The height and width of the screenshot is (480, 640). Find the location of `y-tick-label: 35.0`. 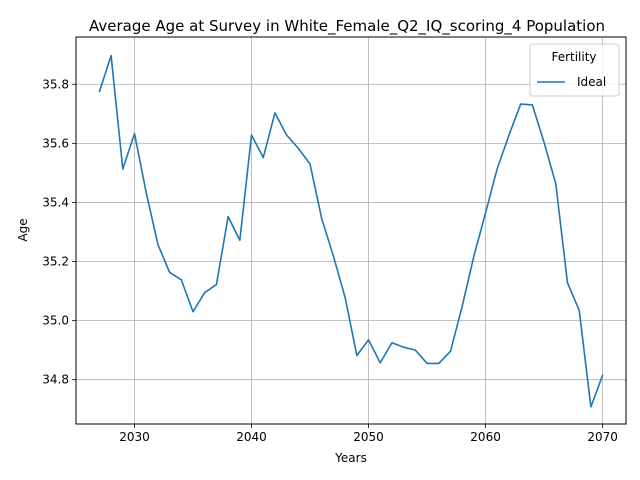

y-tick-label: 35.0 is located at coordinates (55, 321).